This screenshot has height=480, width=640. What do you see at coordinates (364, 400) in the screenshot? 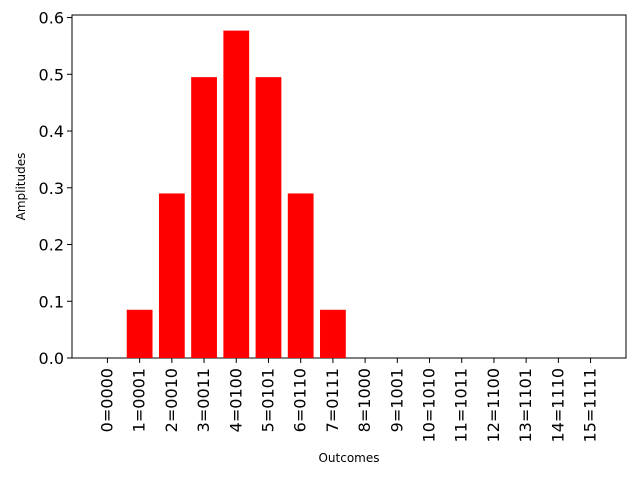
I see `x-tick-label: 8=1000` at bounding box center [364, 400].